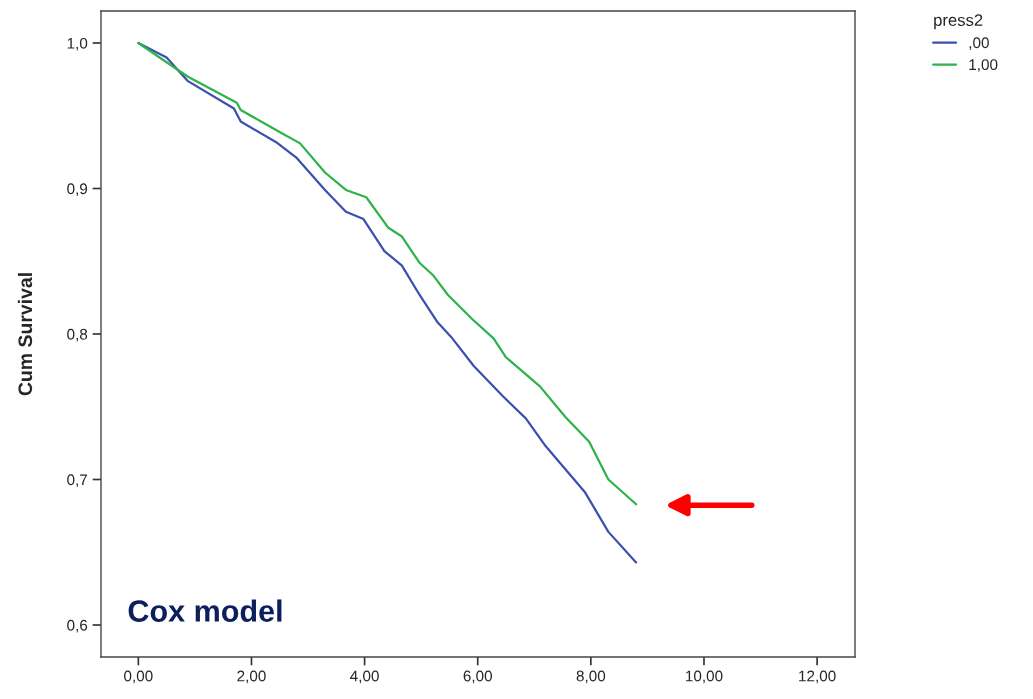 This screenshot has height=699, width=1033. What do you see at coordinates (817, 677) in the screenshot?
I see `x-tick-label: 12,00` at bounding box center [817, 677].